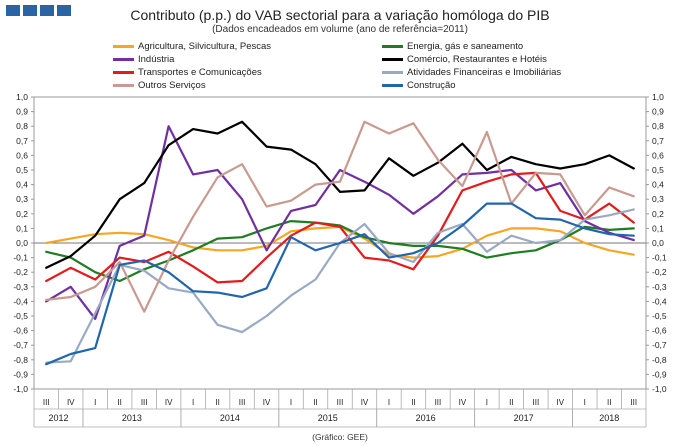  What do you see at coordinates (658, 141) in the screenshot?
I see `y-tick-label-right: 0,7` at bounding box center [658, 141].